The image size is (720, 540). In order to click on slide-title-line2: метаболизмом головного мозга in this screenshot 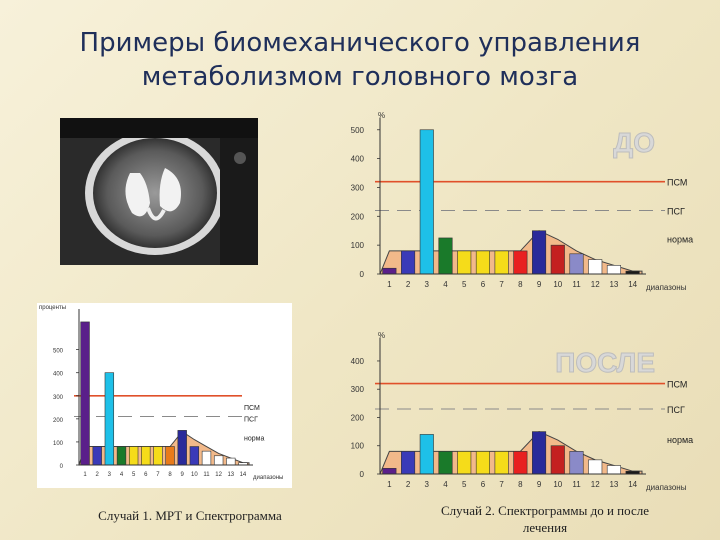, I will do `click(360, 77)`.